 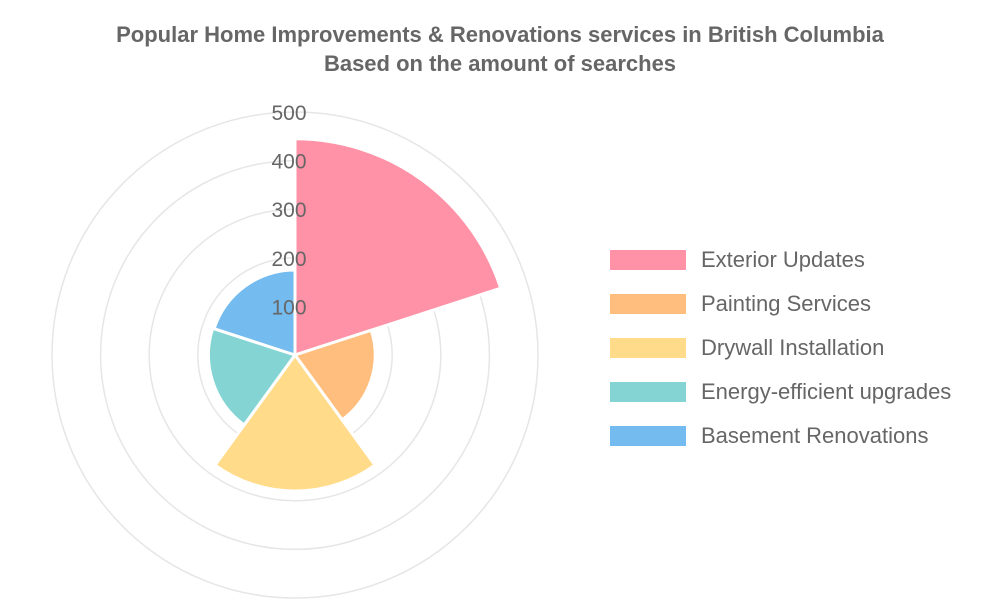 I want to click on tick-label: 200, so click(x=288, y=259).